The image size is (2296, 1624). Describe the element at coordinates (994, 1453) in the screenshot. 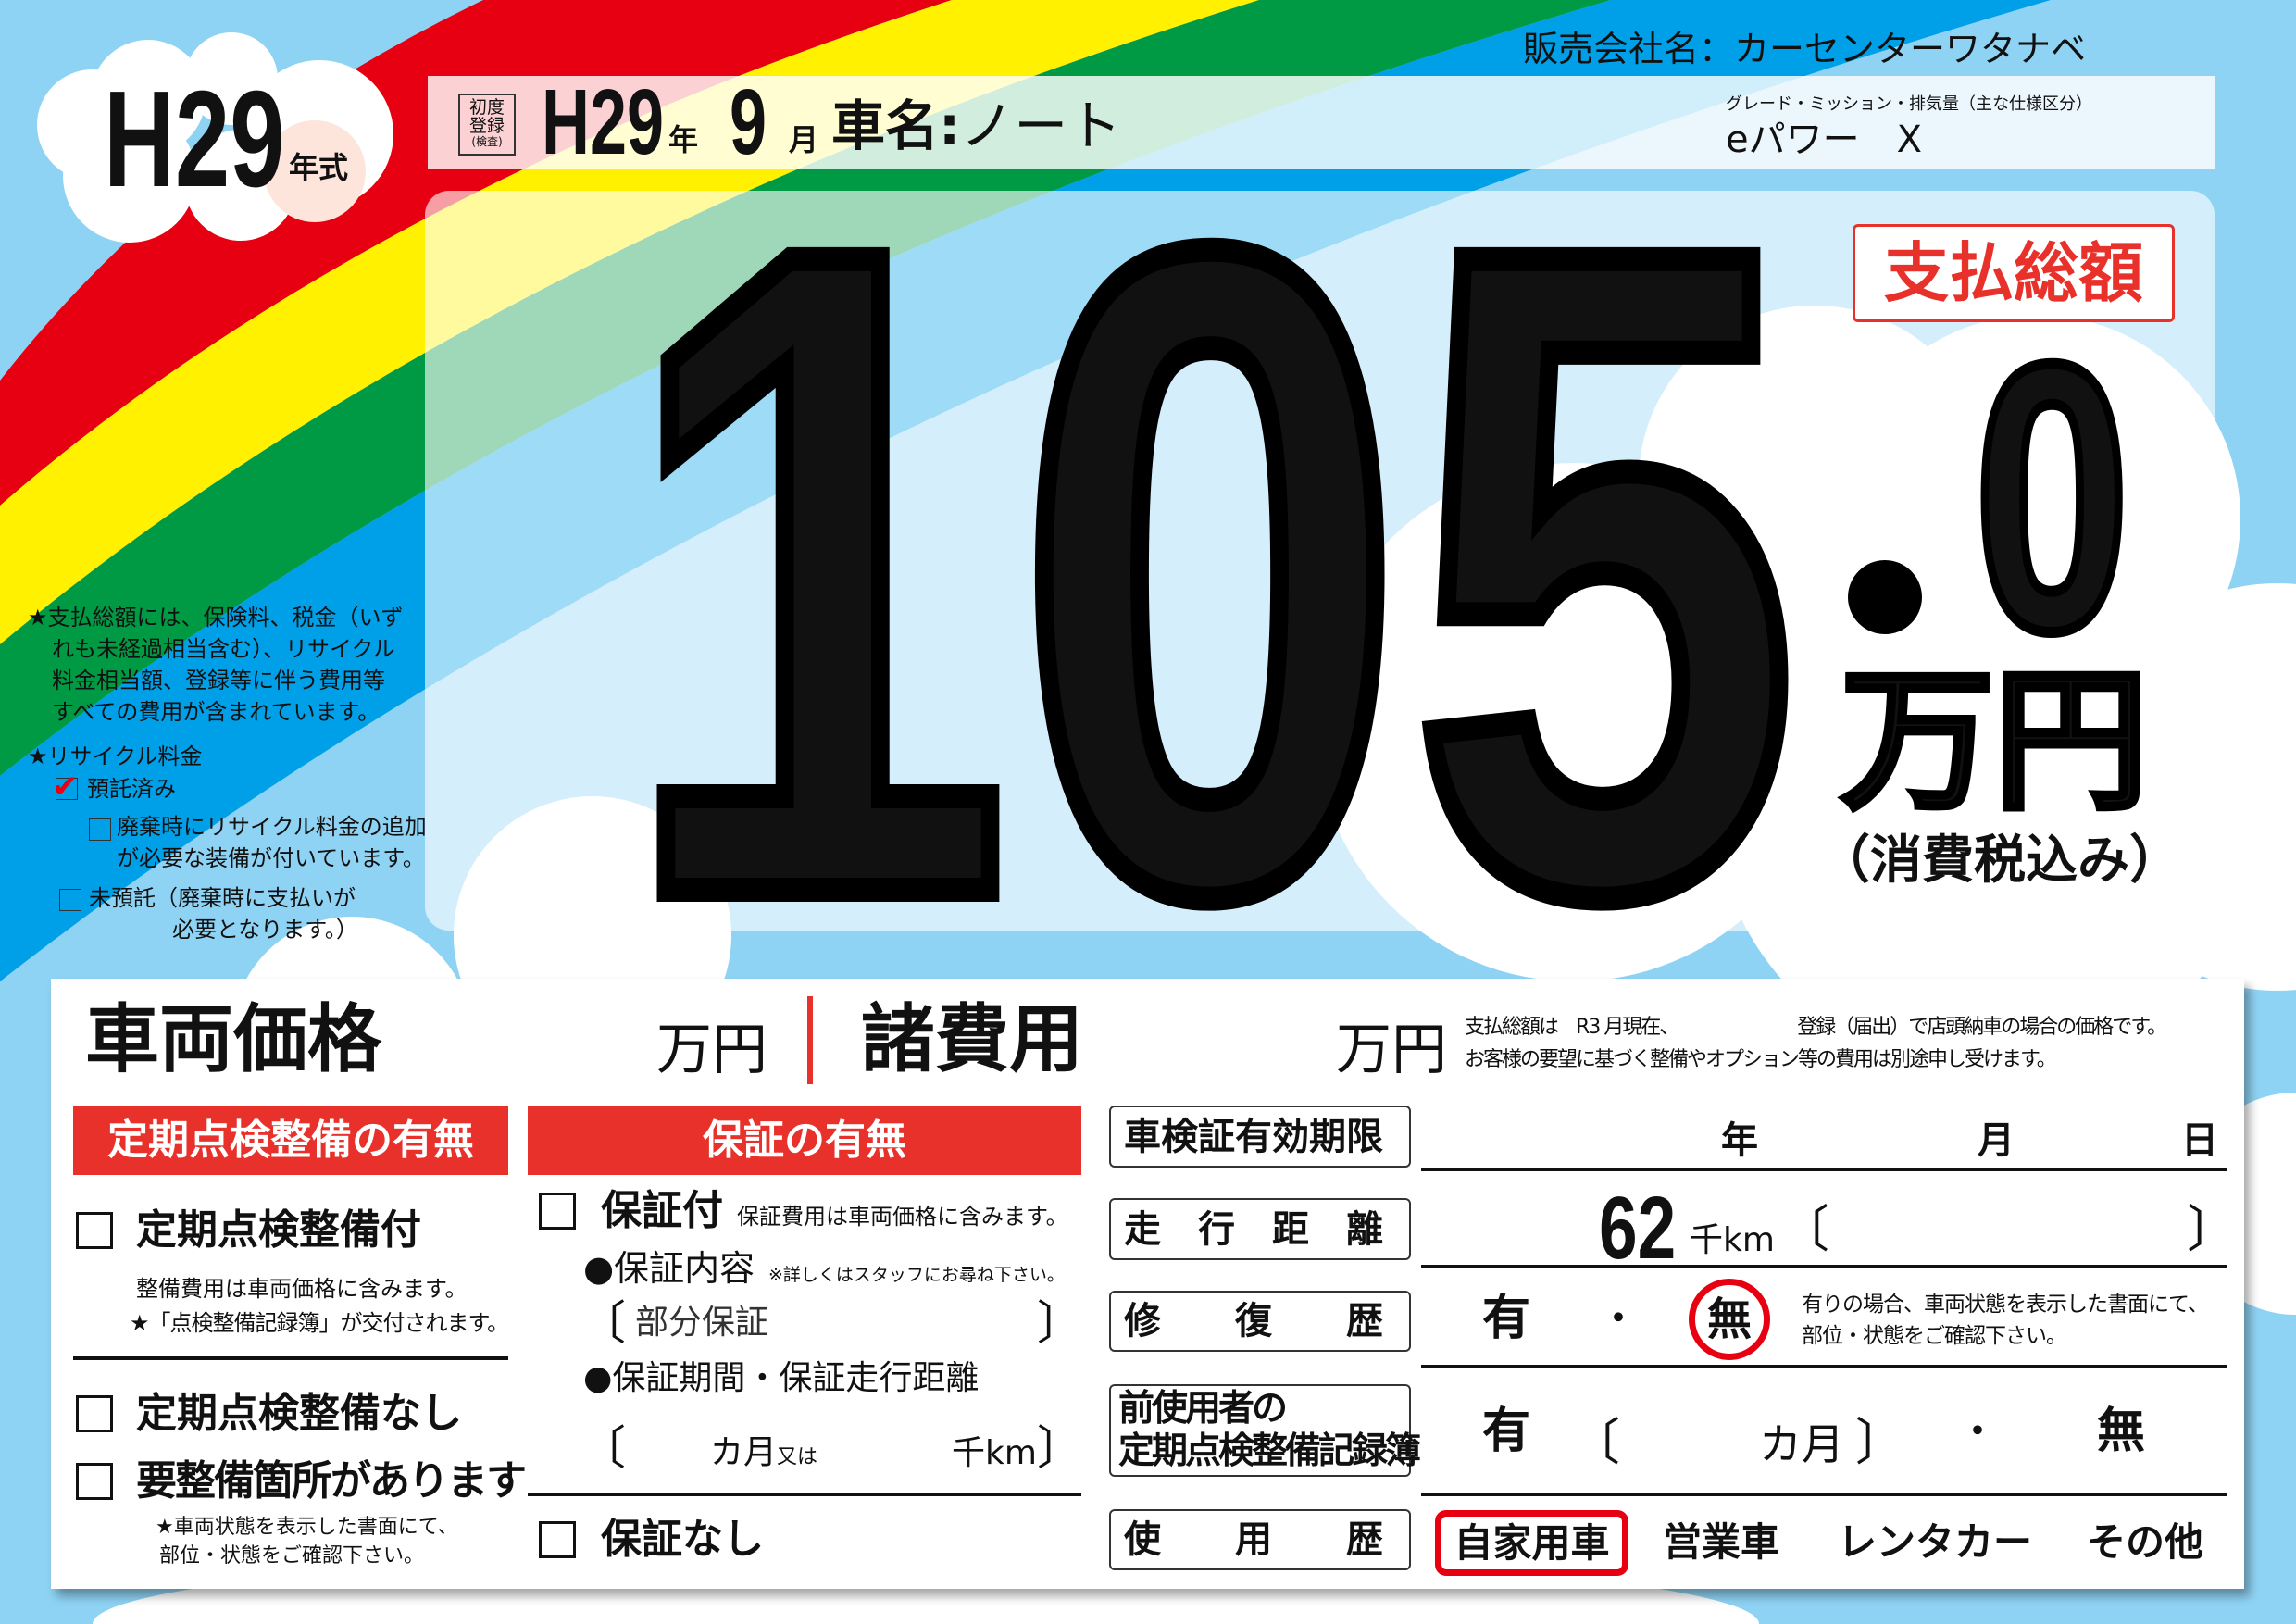

I see `km-unit: 千km` at that location.